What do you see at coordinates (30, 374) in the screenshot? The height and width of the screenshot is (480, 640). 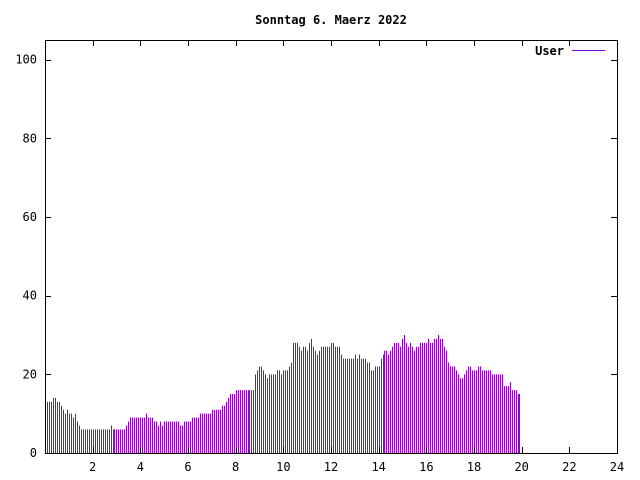 I see `y-tick-label: 20` at bounding box center [30, 374].